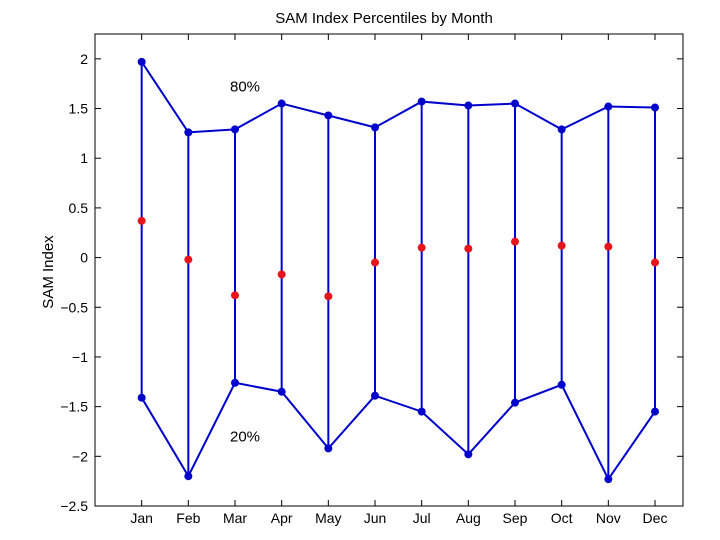 Image resolution: width=720 pixels, height=540 pixels. What do you see at coordinates (74, 506) in the screenshot?
I see `y-tick-label: −2.5` at bounding box center [74, 506].